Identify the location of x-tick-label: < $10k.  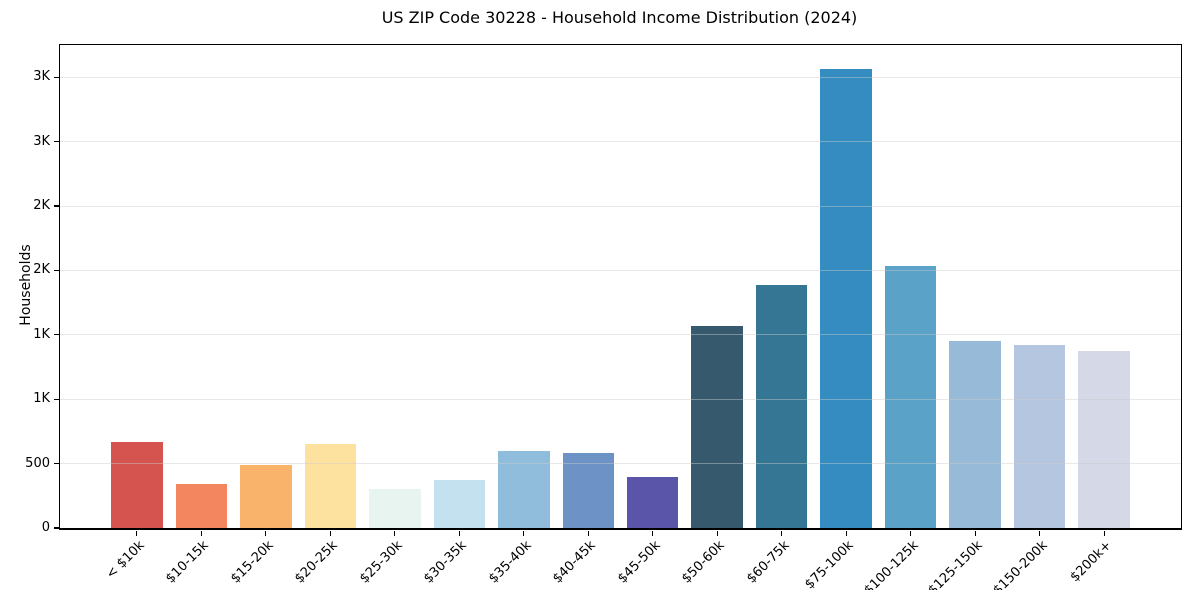
(125, 560).